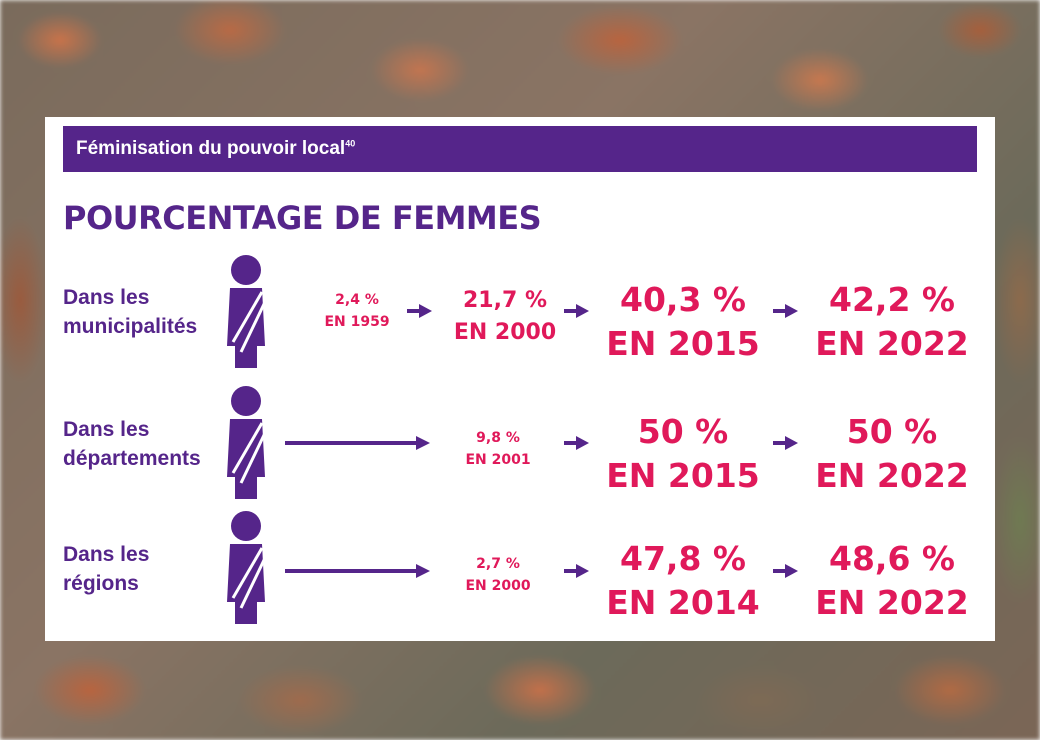 The image size is (1040, 740). I want to click on stat-year: EN 2001, so click(498, 460).